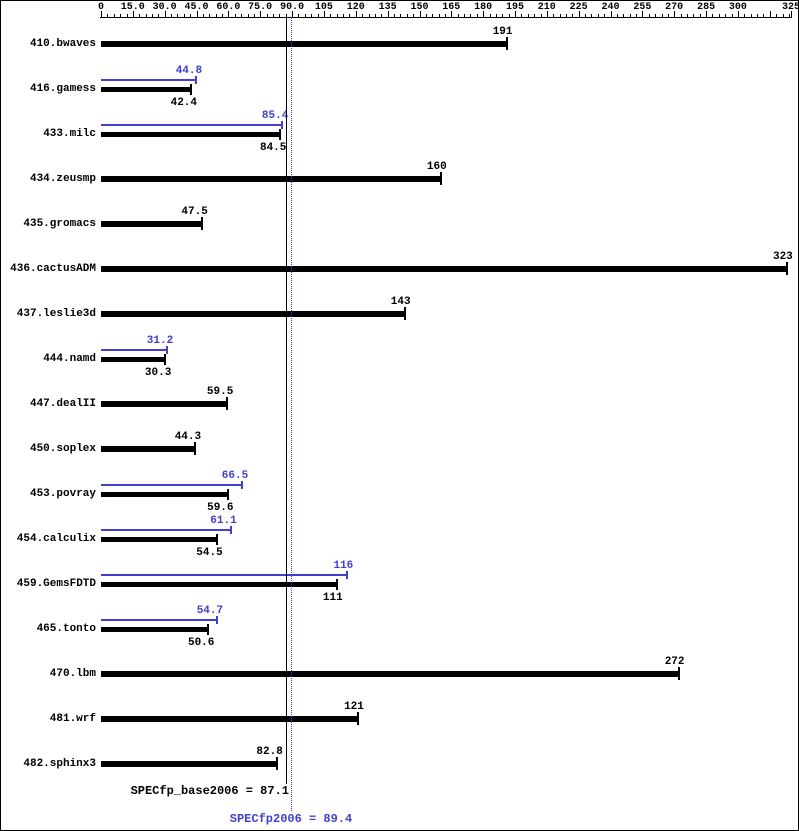 This screenshot has width=799, height=831. I want to click on axis-tick-label: 180, so click(483, 7).